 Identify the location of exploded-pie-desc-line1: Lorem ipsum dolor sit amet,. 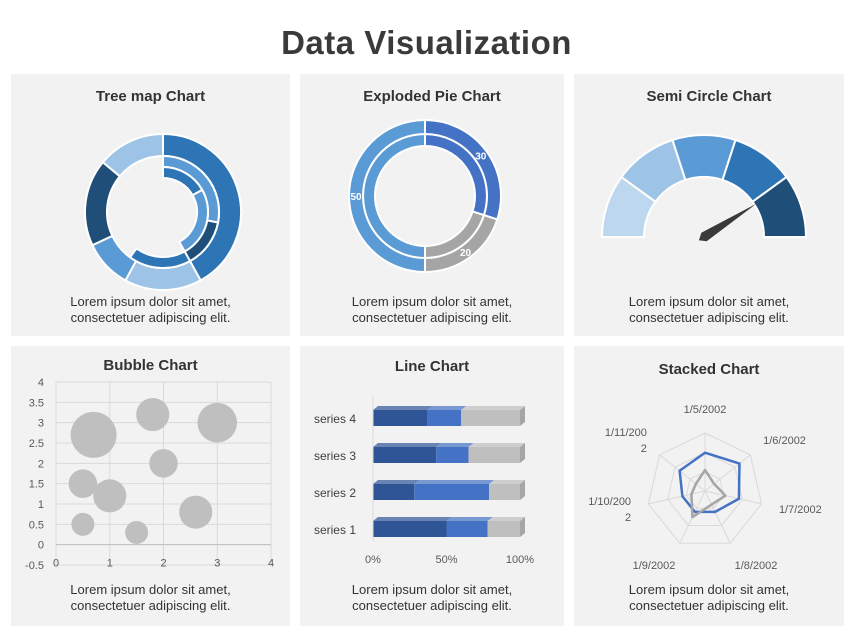
(432, 301).